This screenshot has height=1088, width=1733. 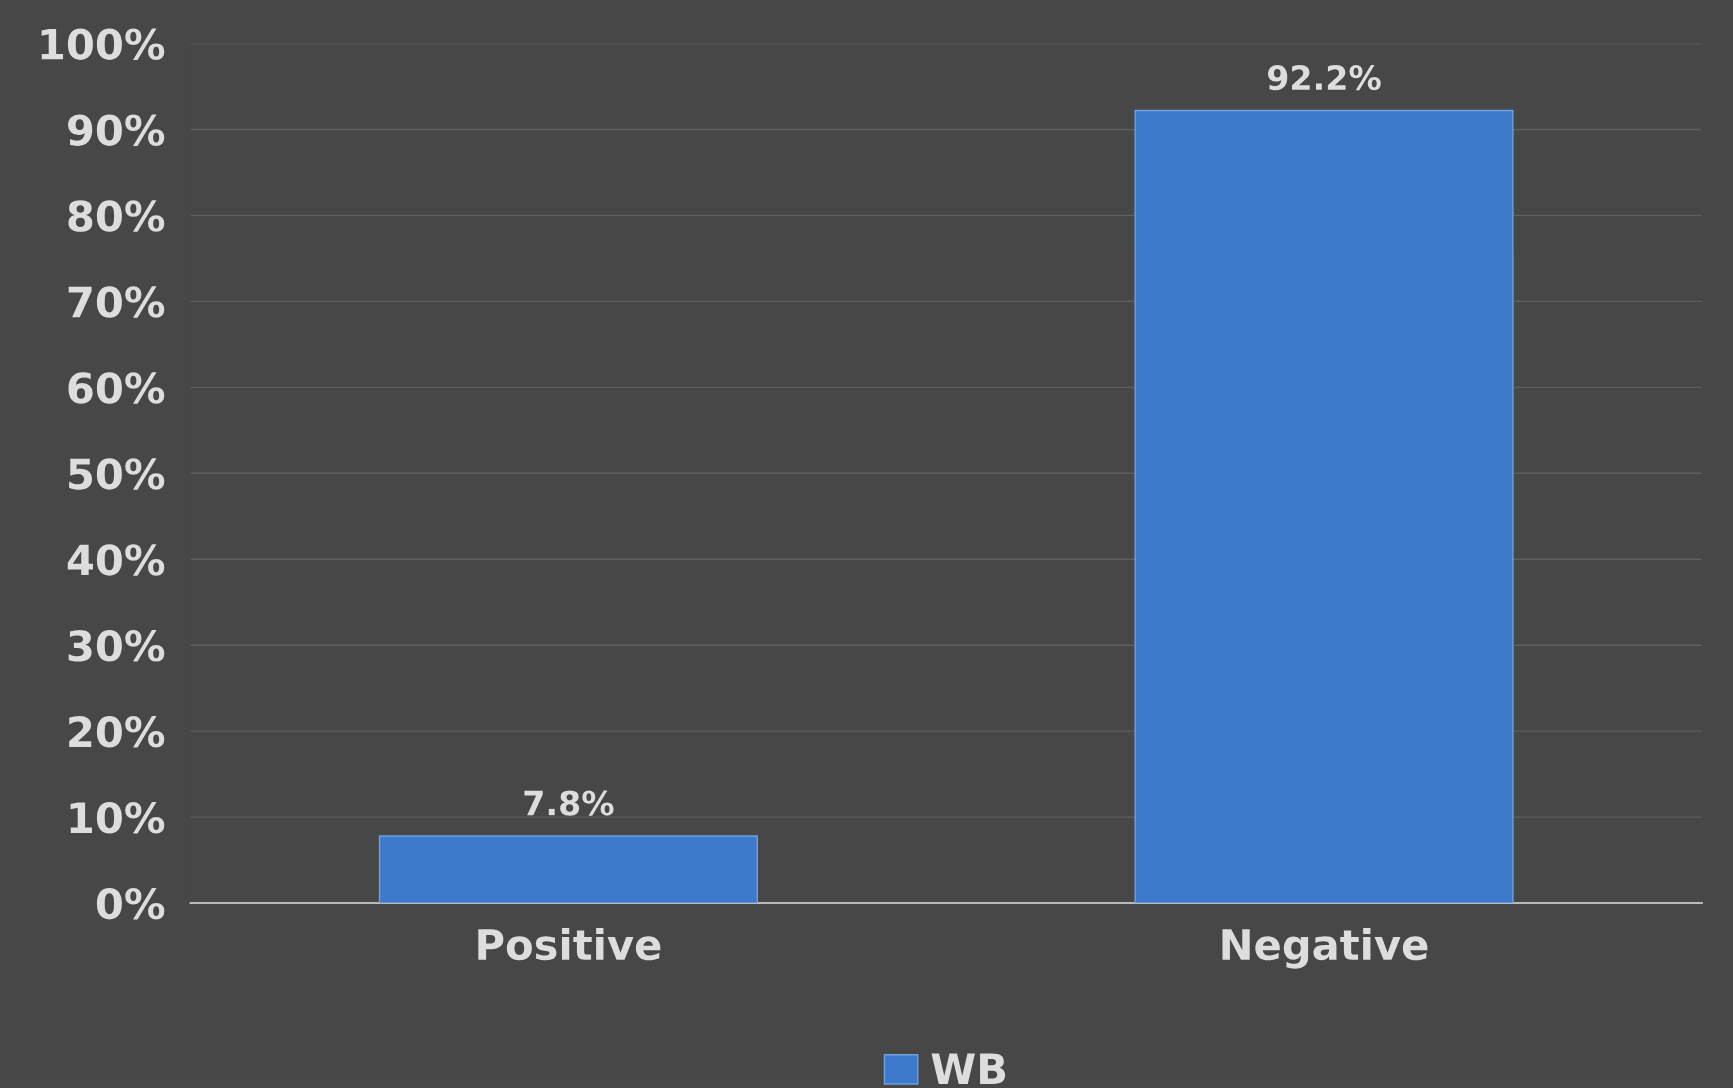 What do you see at coordinates (116, 302) in the screenshot?
I see `y-tick-label: 70%` at bounding box center [116, 302].